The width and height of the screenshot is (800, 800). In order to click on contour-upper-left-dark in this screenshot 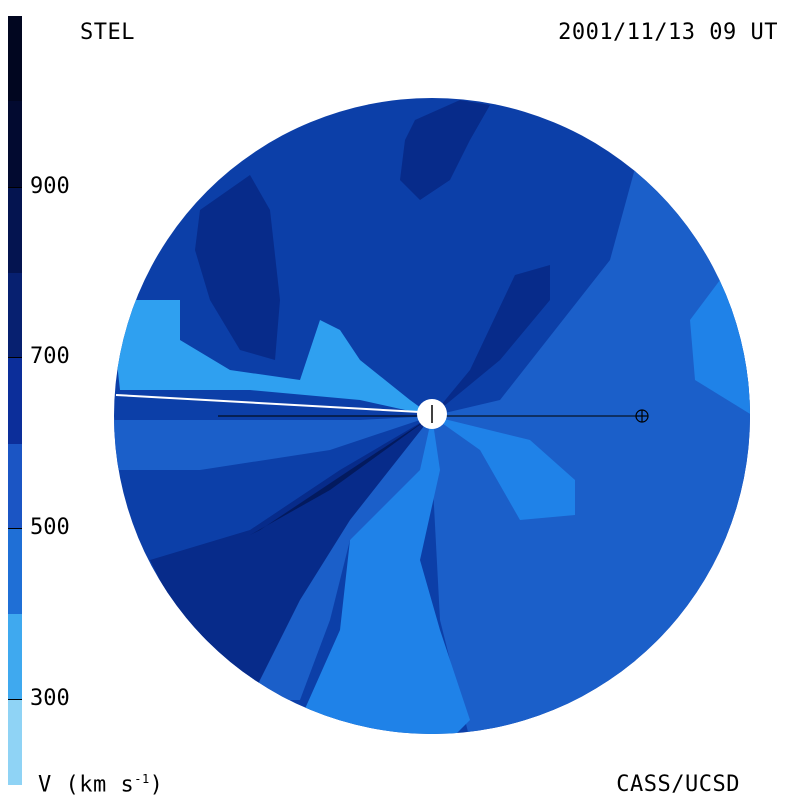, I will do `click(237, 267)`.